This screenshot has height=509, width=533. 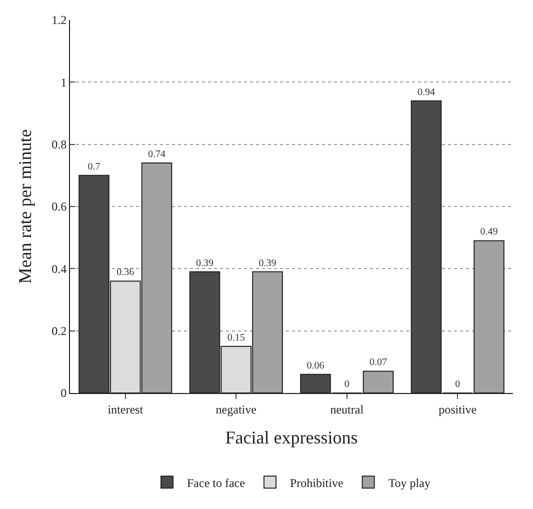 What do you see at coordinates (59, 20) in the screenshot?
I see `y-tick-label: 1.2` at bounding box center [59, 20].